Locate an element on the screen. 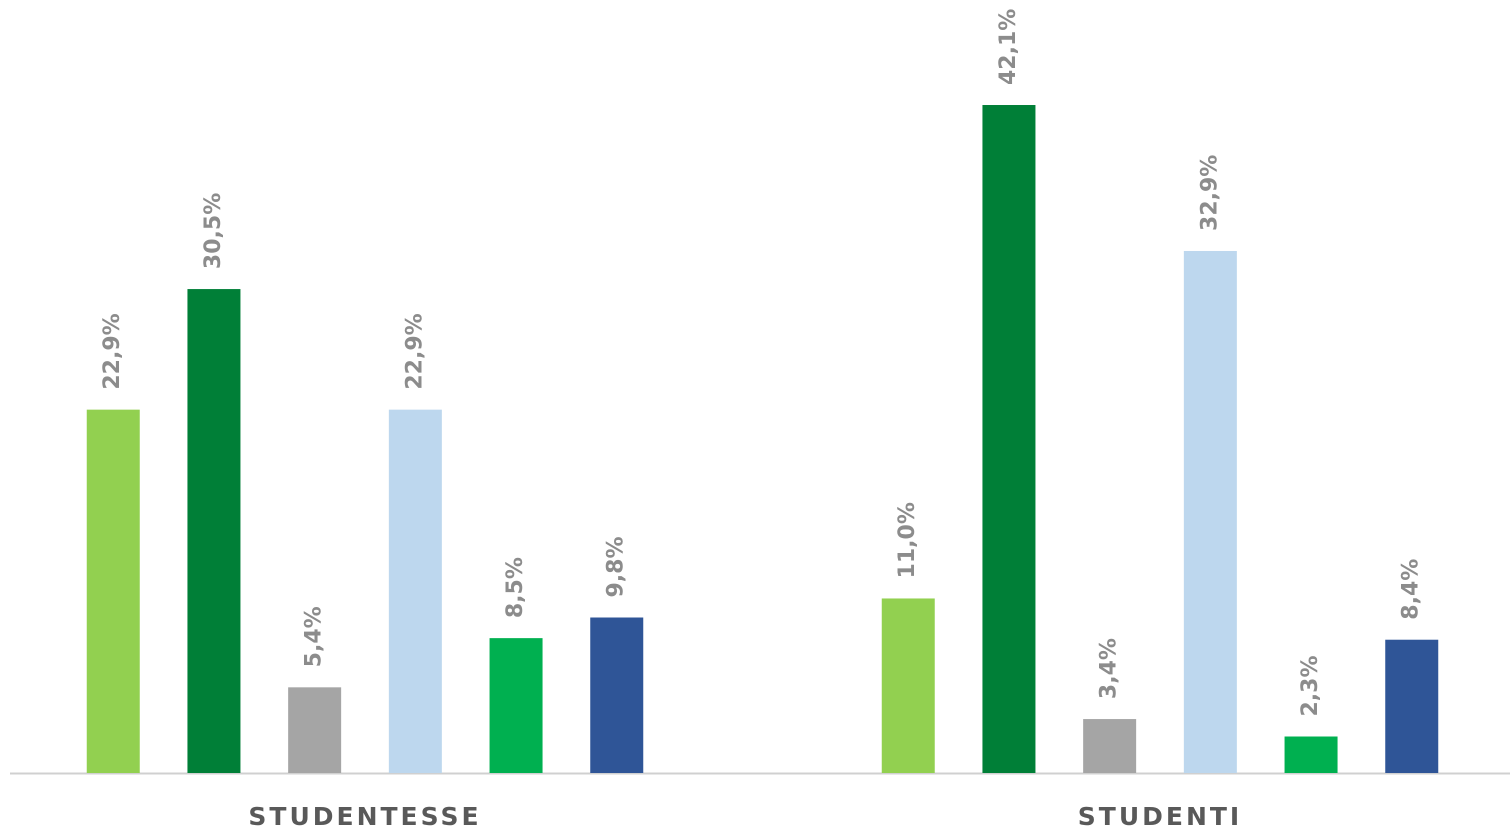 This screenshot has height=832, width=1510. category-label: STUDENTESSE is located at coordinates (364, 816).